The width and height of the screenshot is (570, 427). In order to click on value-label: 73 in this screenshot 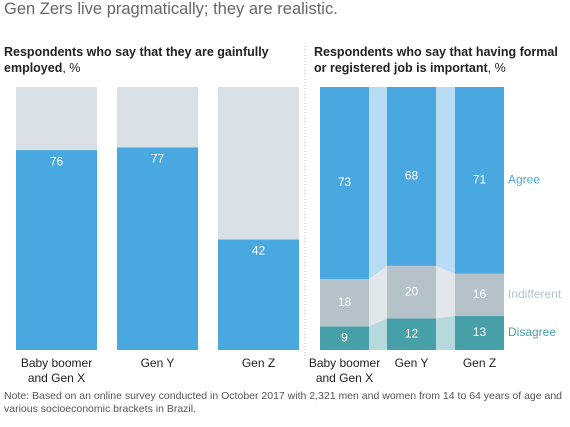, I will do `click(345, 182)`.